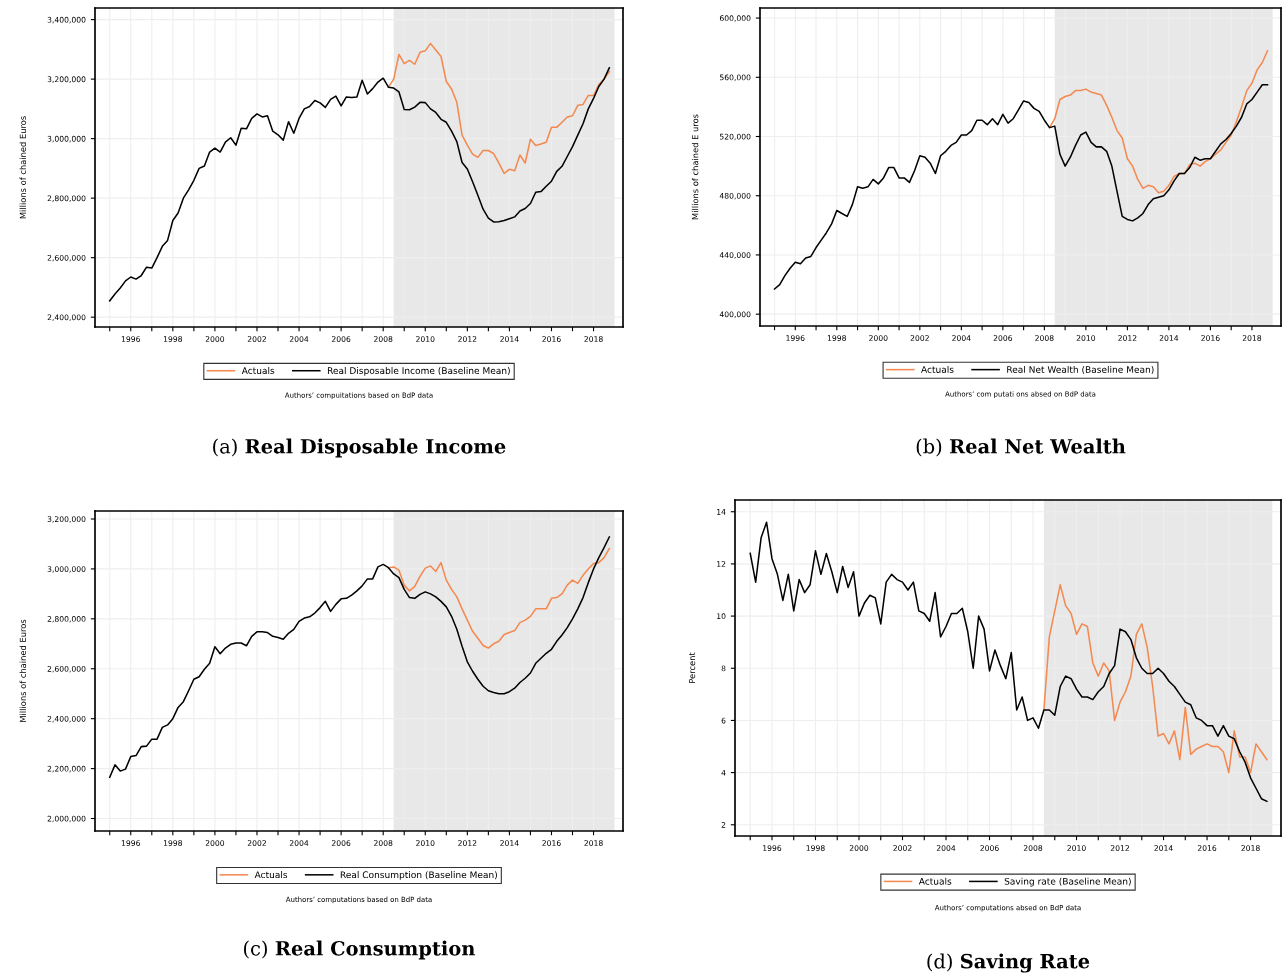  I want to click on legend-label: Saving rate (Baseline Mean), so click(1067, 882).